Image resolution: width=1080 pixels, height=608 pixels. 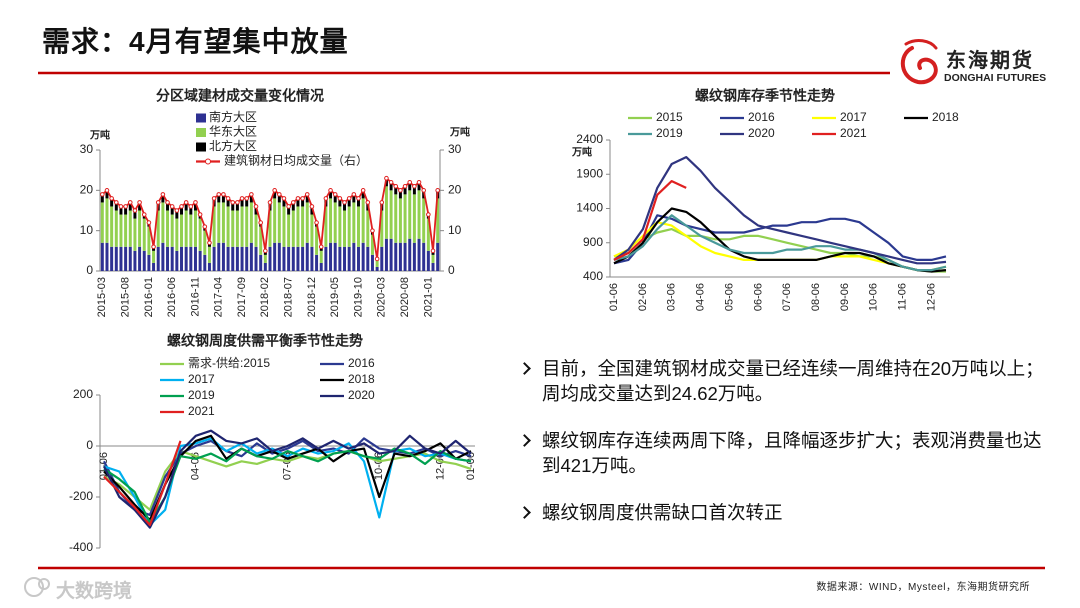 What do you see at coordinates (701, 297) in the screenshot?
I see `x-tick-label: 04-06` at bounding box center [701, 297].